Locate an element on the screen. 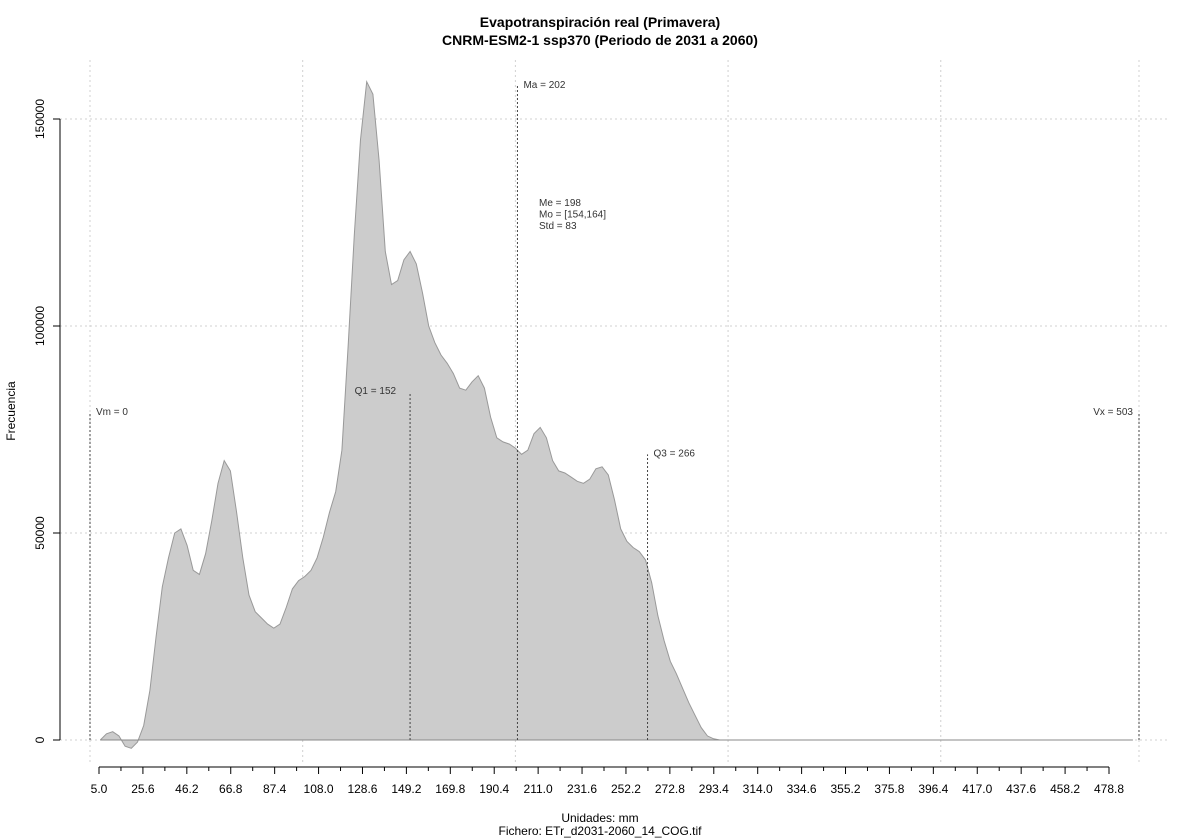  x-axis-label: Unidades: mm is located at coordinates (600, 818).